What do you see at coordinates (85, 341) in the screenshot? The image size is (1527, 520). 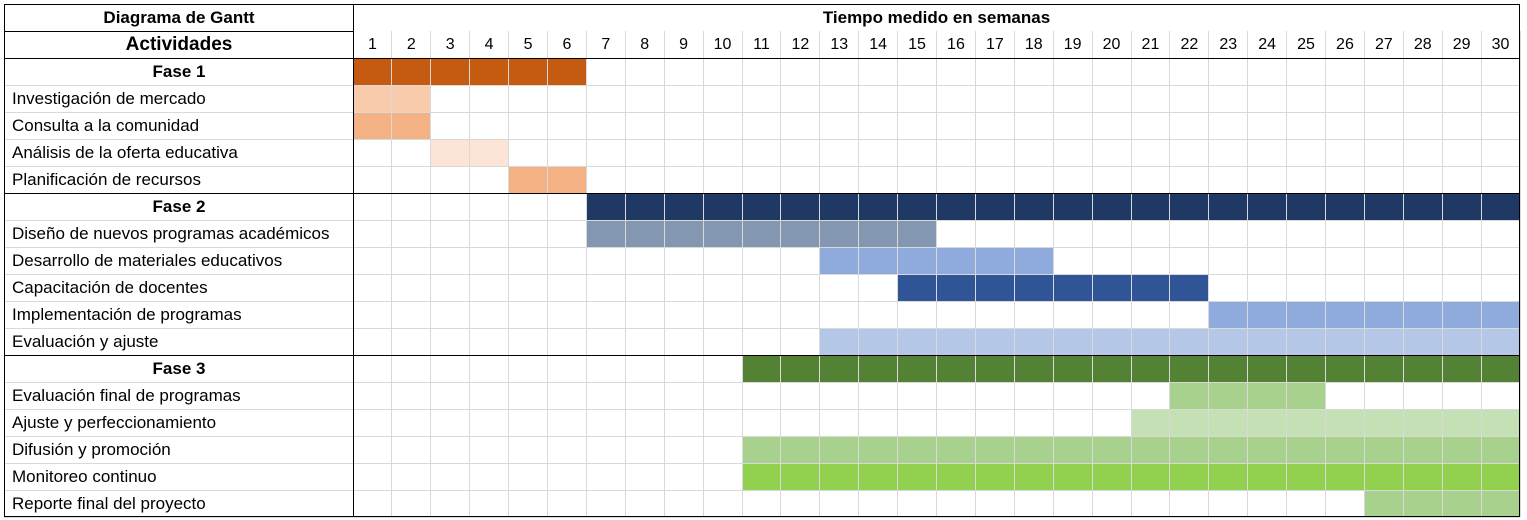 I see `task-label: Evaluación y ajuste` at bounding box center [85, 341].